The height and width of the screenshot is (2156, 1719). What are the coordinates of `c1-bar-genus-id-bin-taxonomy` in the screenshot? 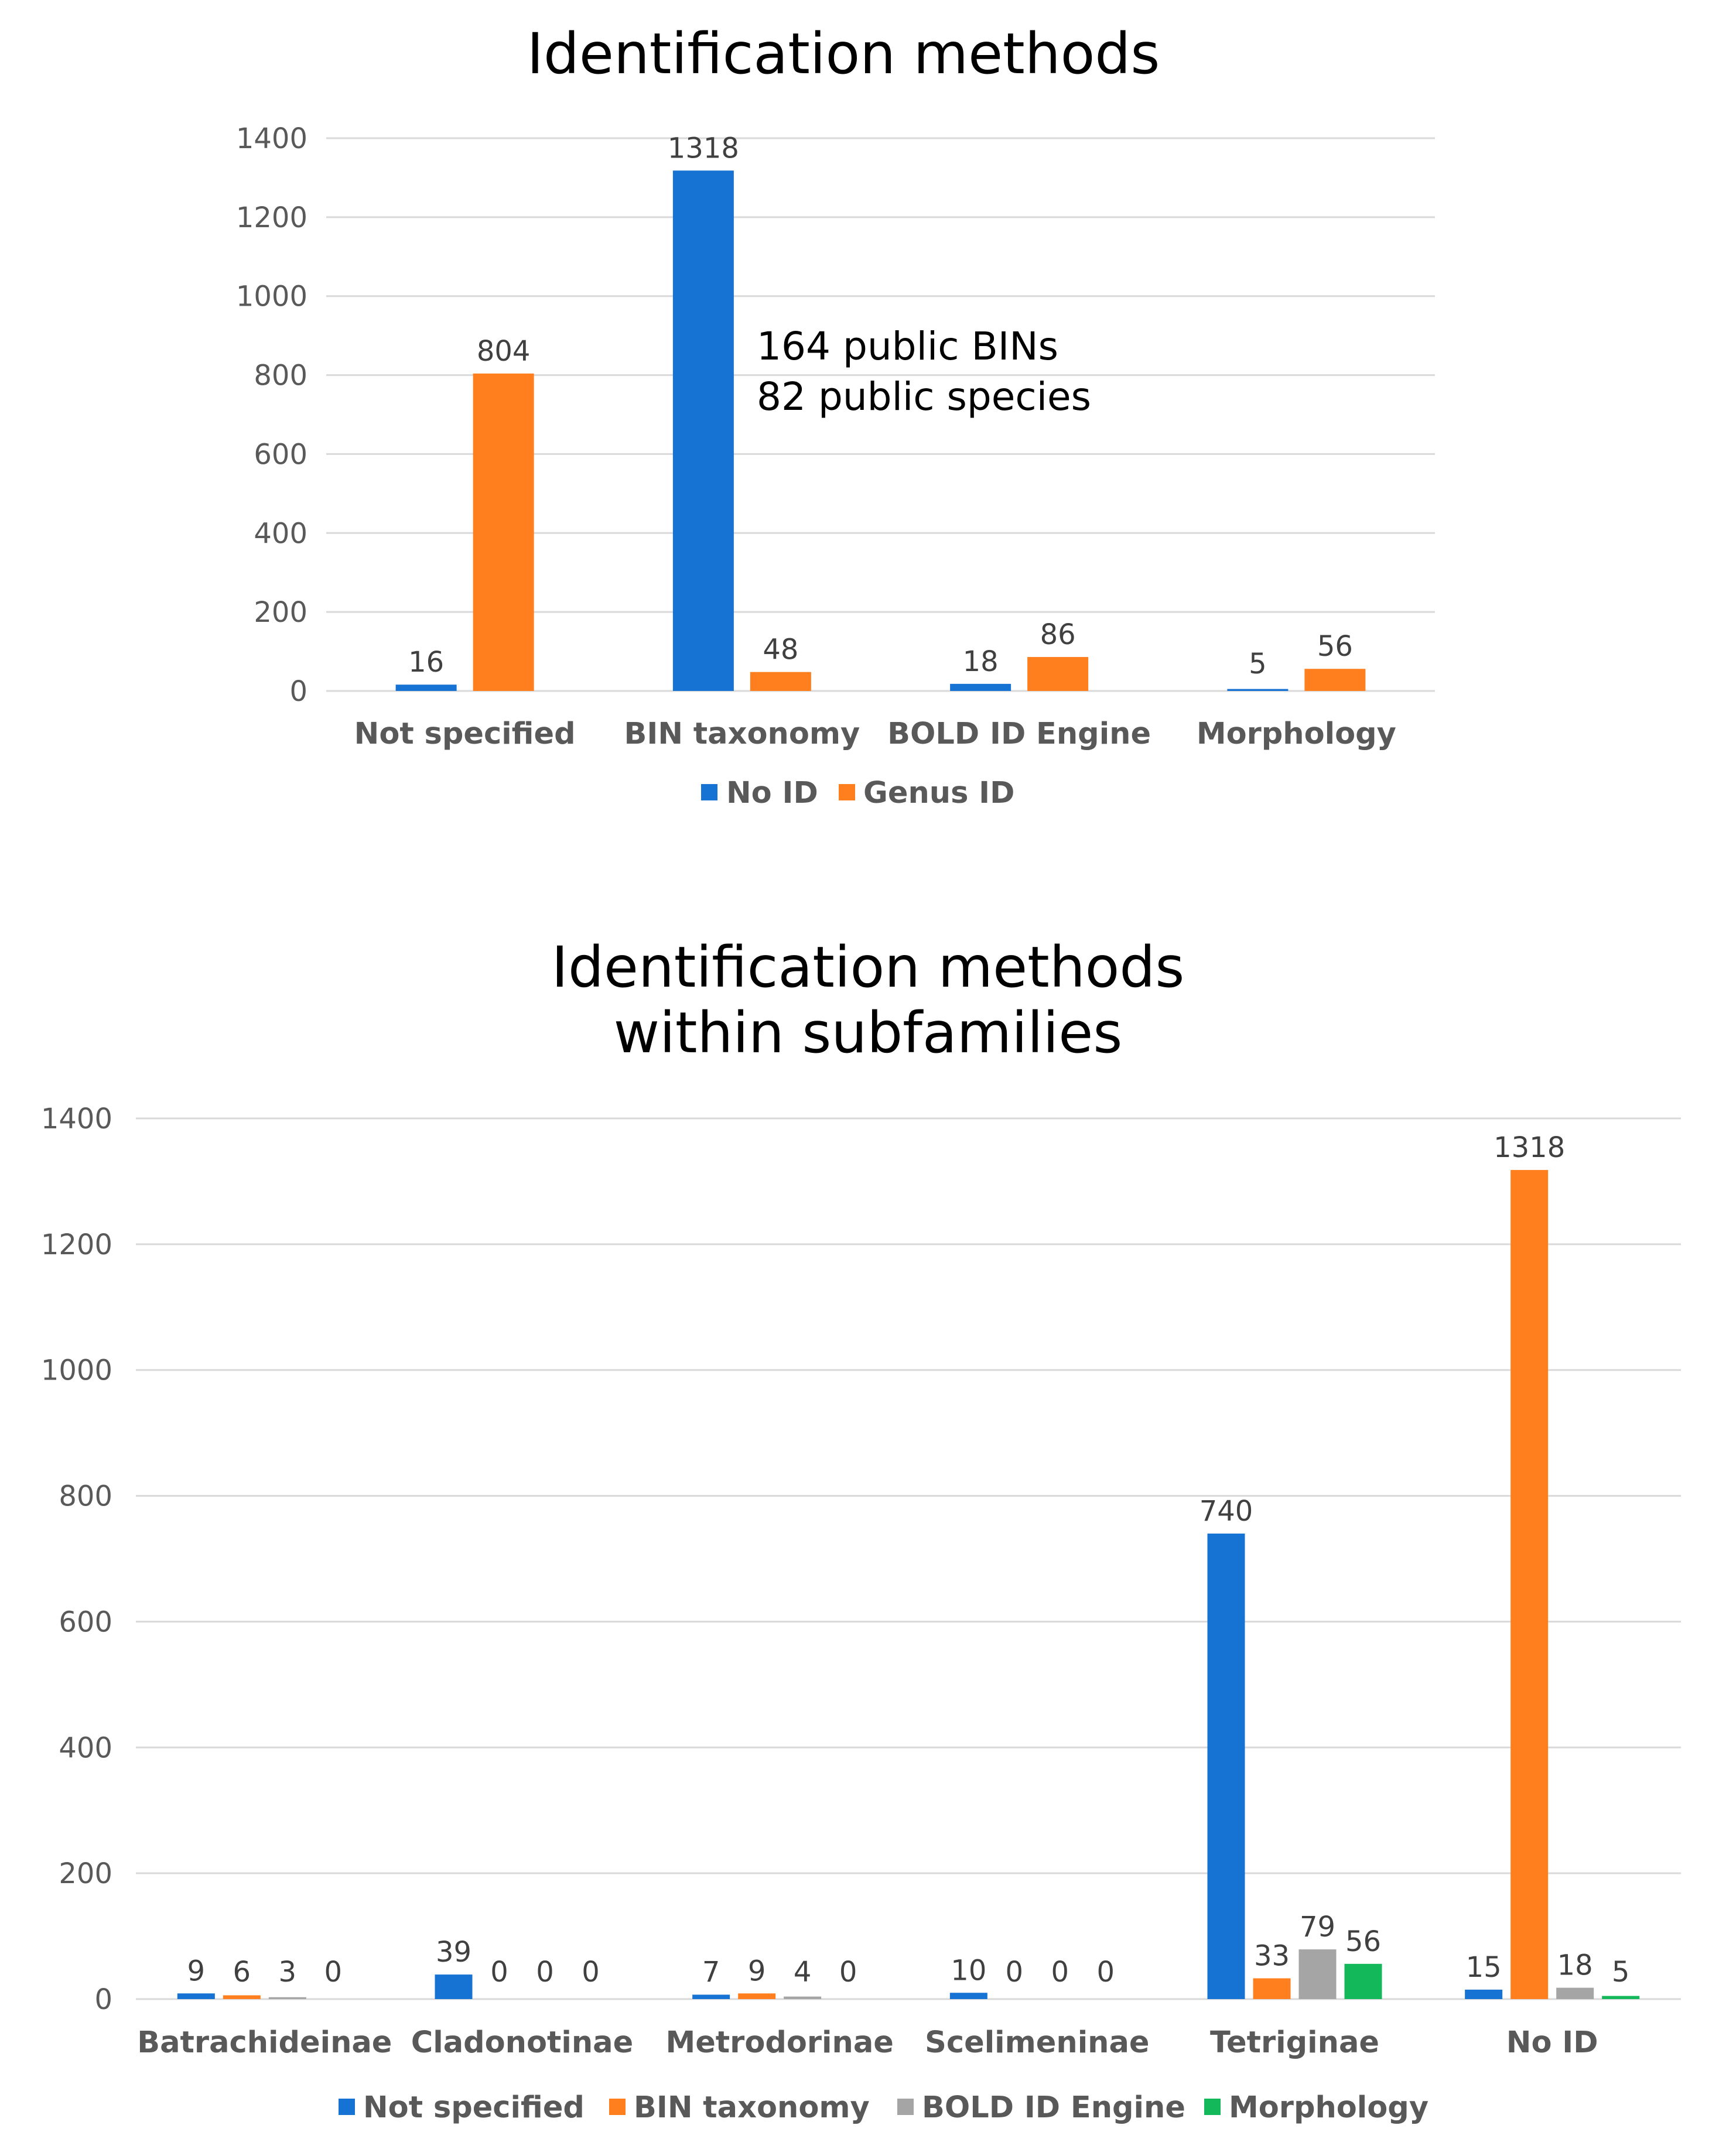 It's located at (780, 681).